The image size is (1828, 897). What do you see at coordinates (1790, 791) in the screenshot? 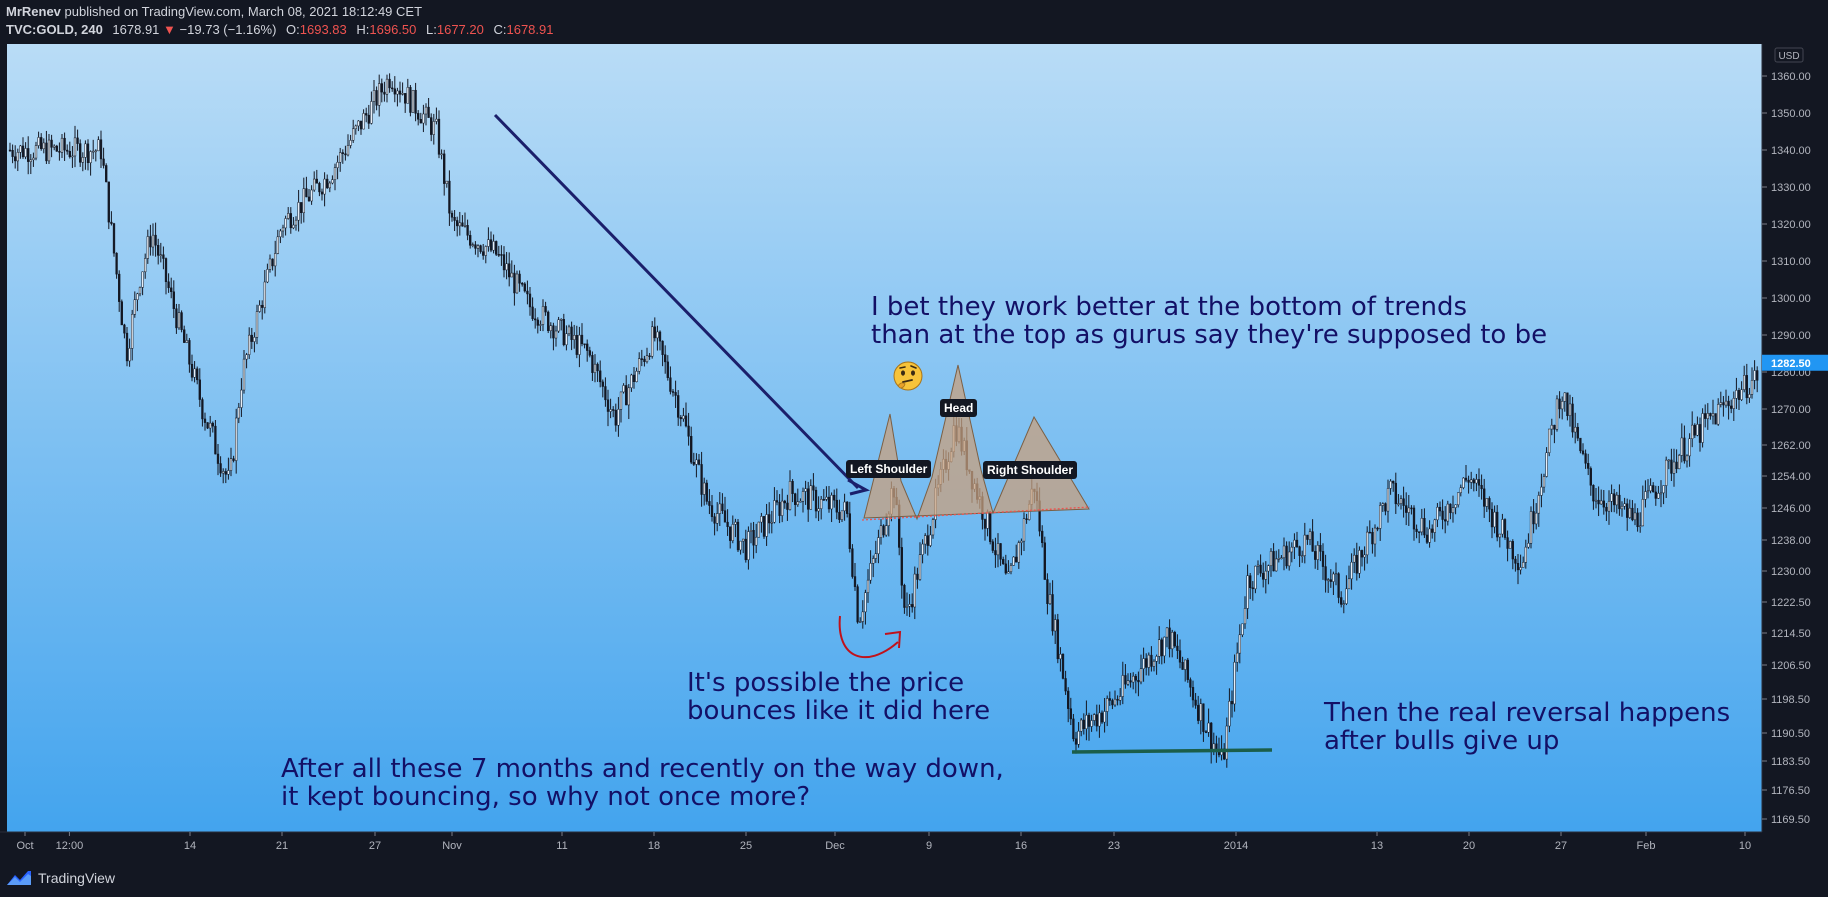
I see `price-tick-label: 1176.50` at bounding box center [1790, 791].